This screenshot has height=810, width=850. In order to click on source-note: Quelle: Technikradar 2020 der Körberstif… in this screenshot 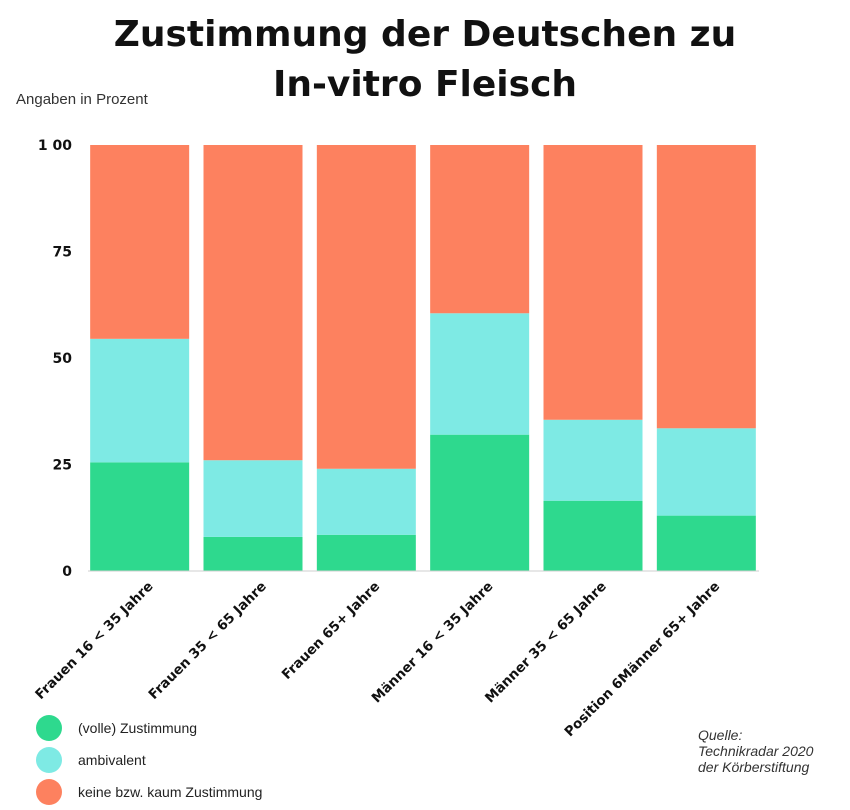, I will do `click(755, 751)`.